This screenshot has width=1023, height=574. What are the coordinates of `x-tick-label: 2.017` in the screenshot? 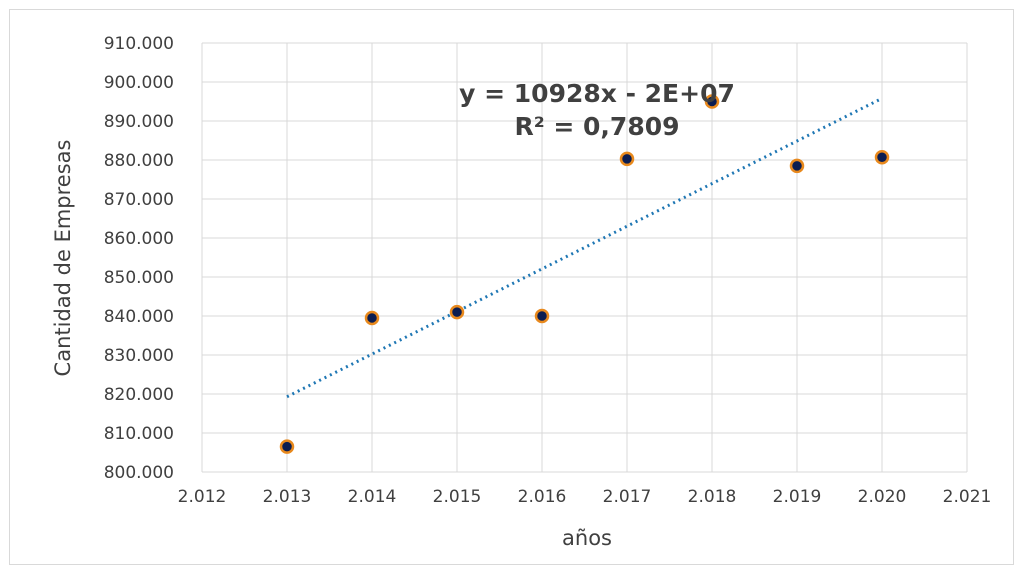 It's located at (627, 497).